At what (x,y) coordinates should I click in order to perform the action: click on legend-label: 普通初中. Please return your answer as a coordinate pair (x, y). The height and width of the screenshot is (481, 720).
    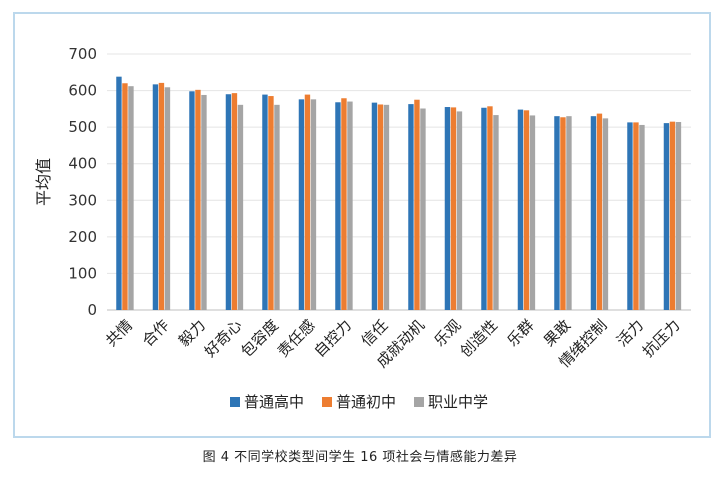
    Looking at the image, I should click on (366, 402).